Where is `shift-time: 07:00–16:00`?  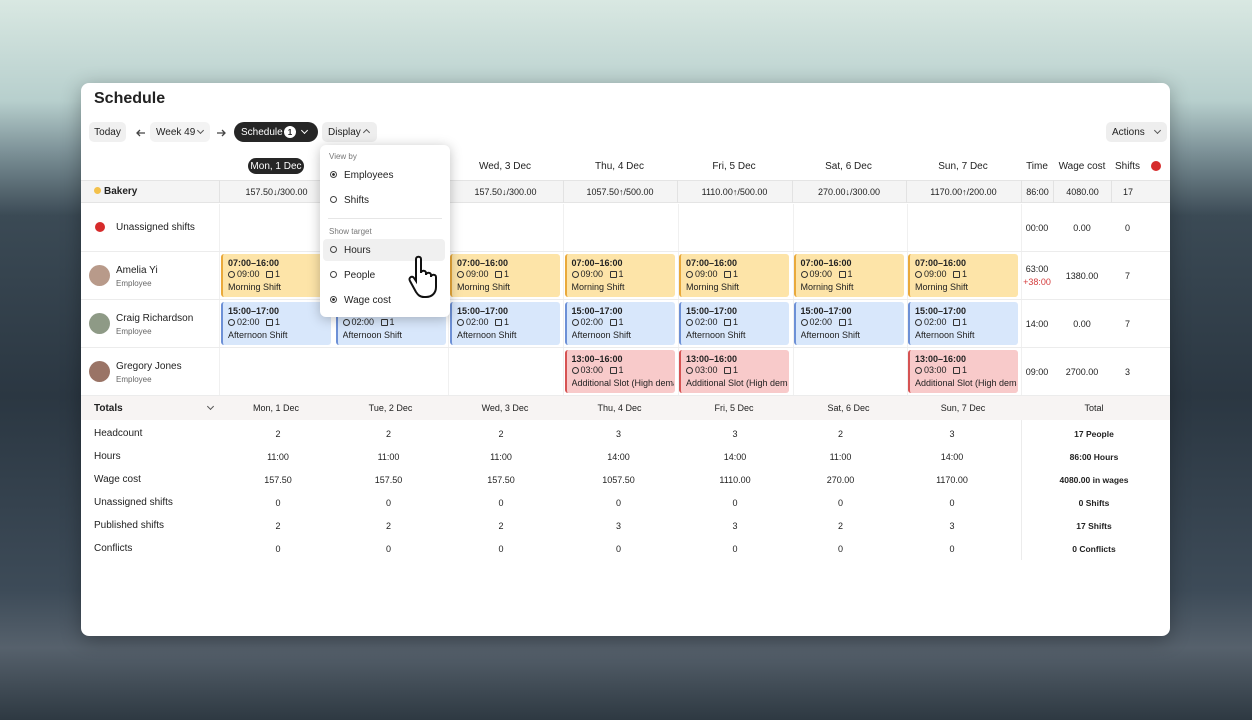 shift-time: 07:00–16:00 is located at coordinates (597, 262).